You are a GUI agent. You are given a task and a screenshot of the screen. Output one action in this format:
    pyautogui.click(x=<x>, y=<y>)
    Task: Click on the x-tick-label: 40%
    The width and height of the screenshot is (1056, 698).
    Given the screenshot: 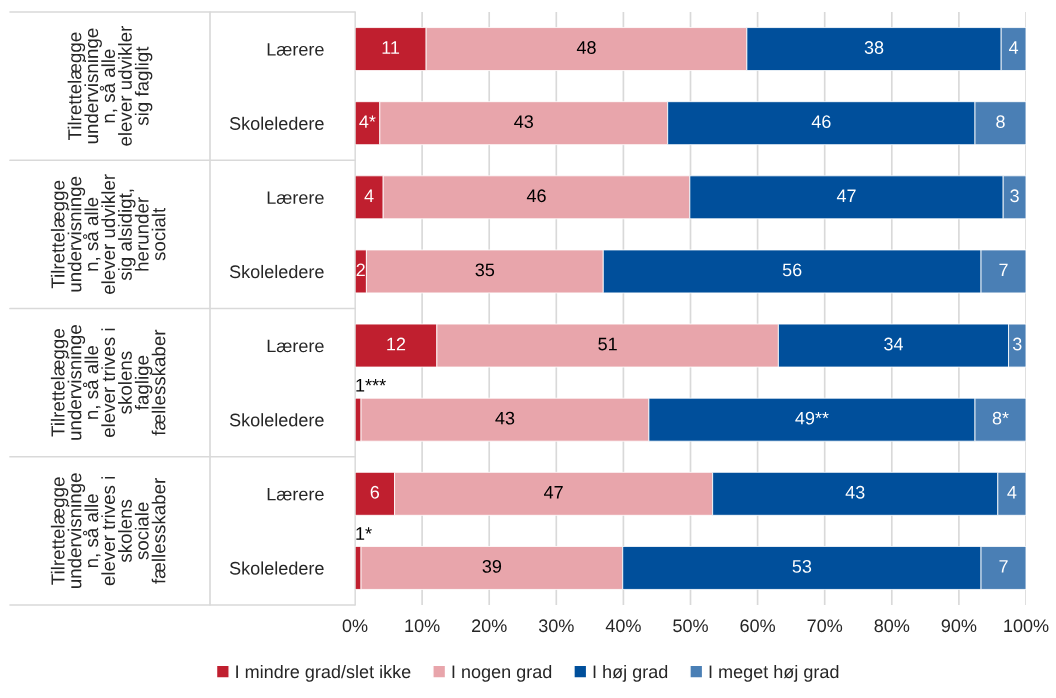 What is the action you would take?
    pyautogui.click(x=623, y=626)
    